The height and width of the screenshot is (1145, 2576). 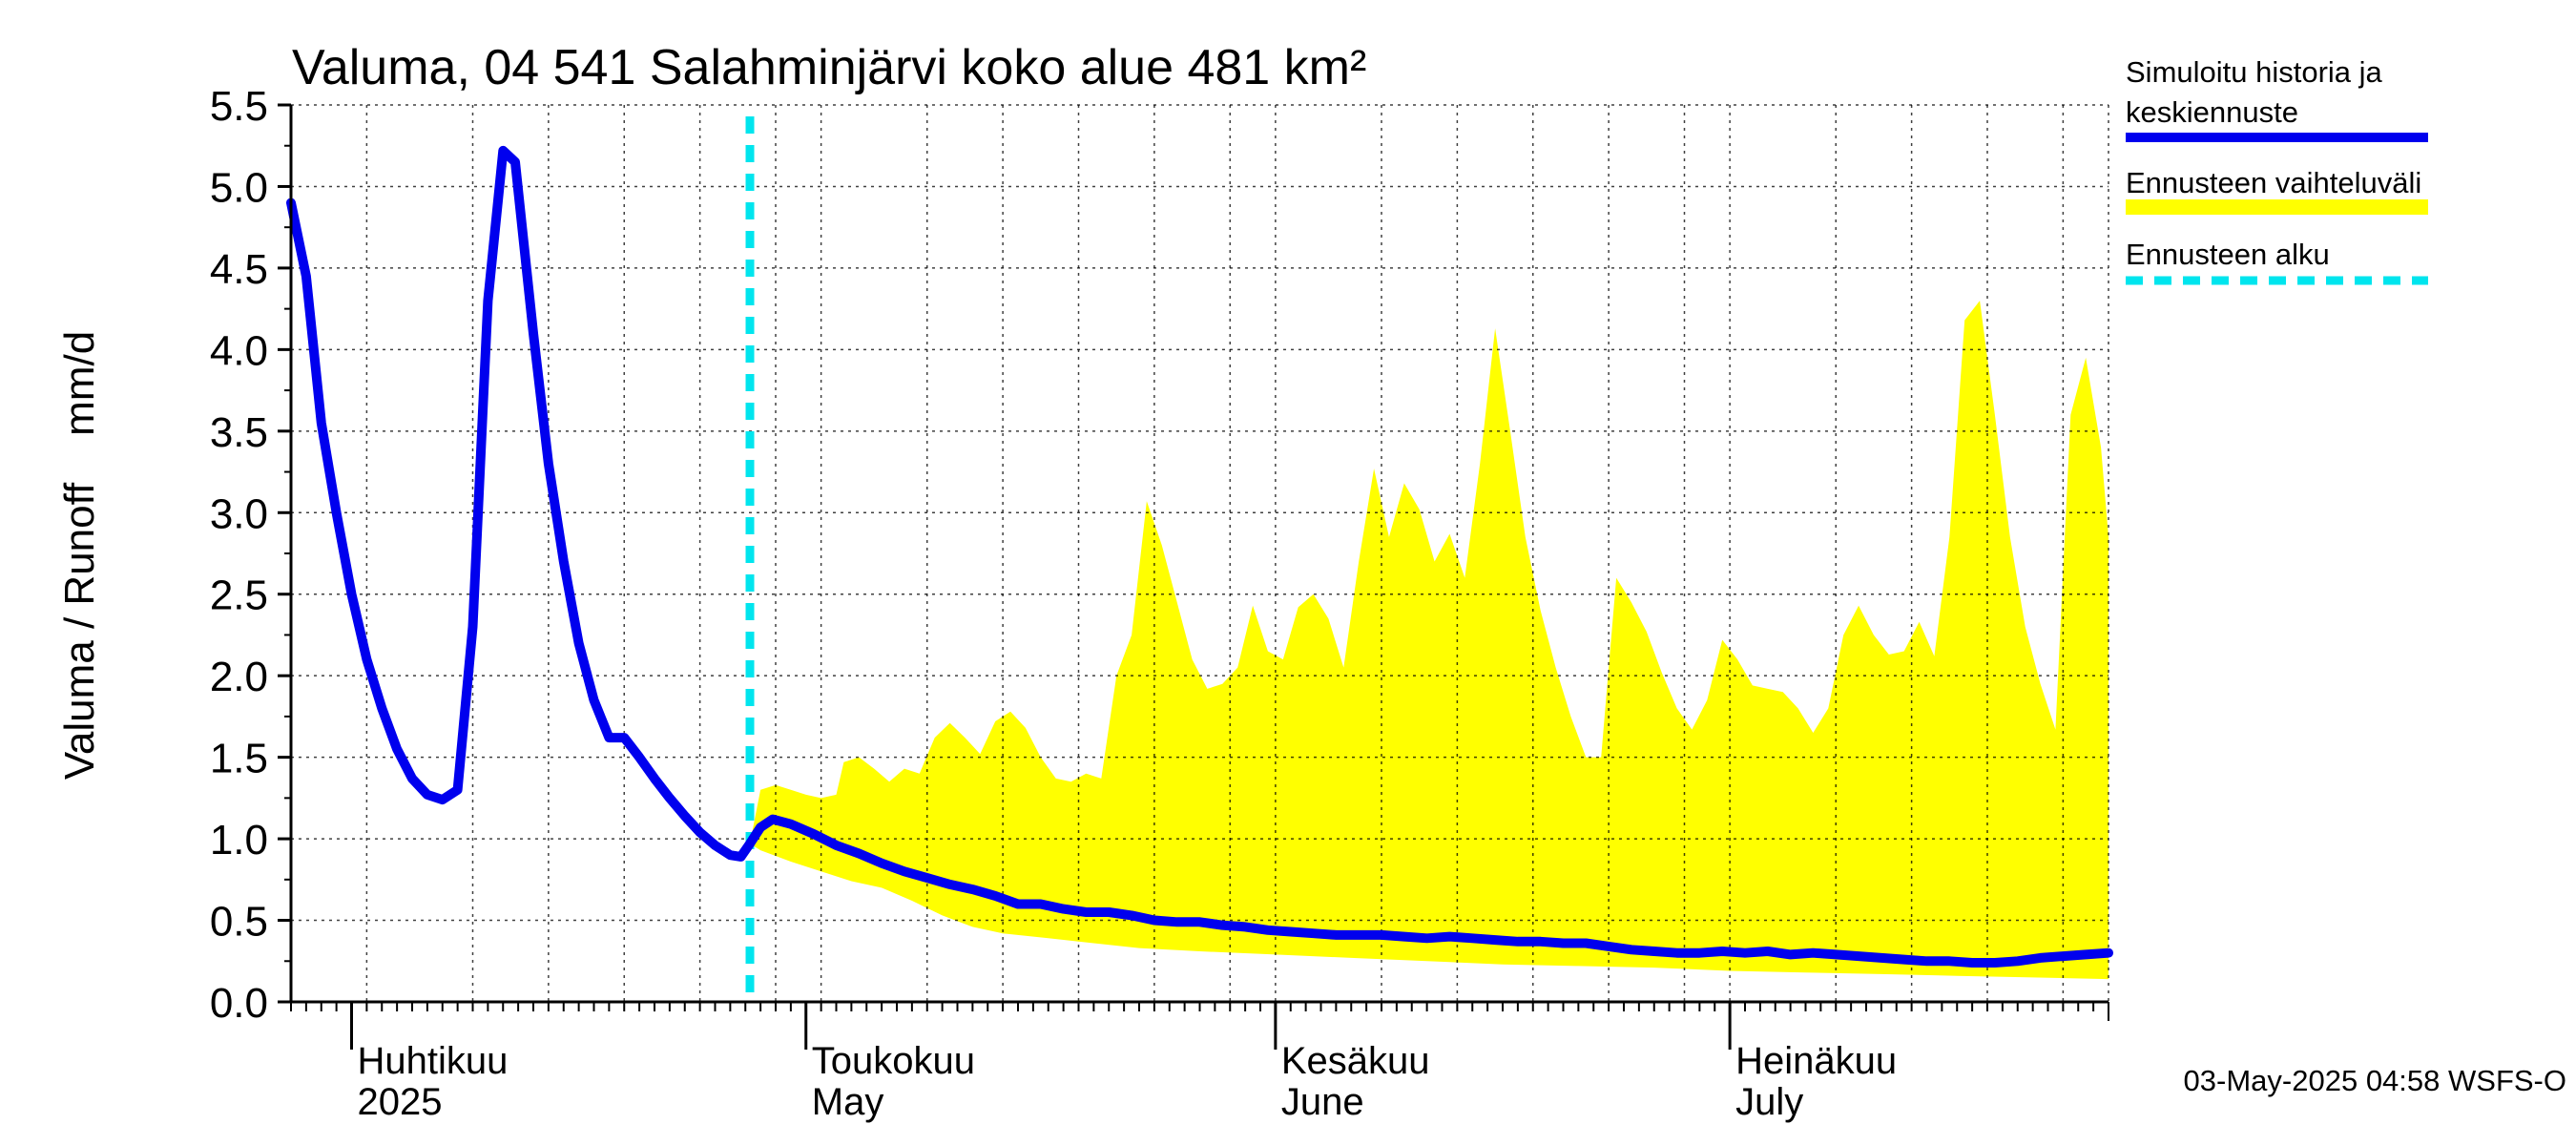 What do you see at coordinates (2375, 1081) in the screenshot?
I see `timestamp: 03-May-2025 04:58 WSFS-O` at bounding box center [2375, 1081].